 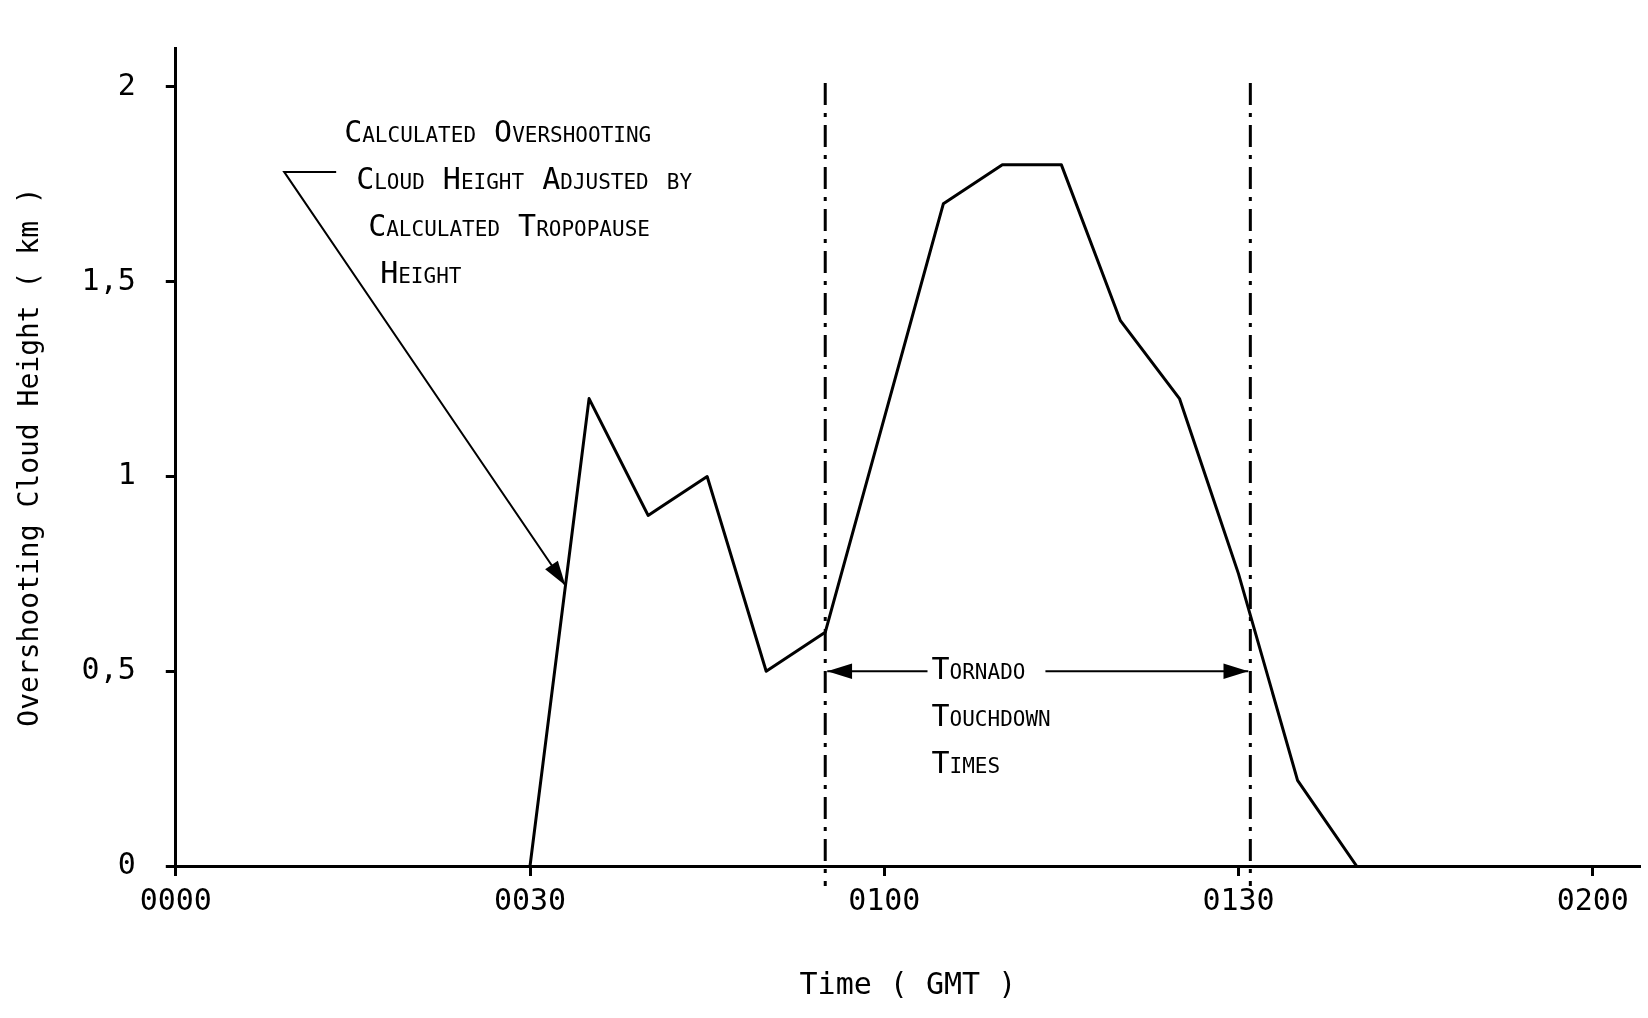 What do you see at coordinates (1238, 899) in the screenshot?
I see `x-tick-label: 0130` at bounding box center [1238, 899].